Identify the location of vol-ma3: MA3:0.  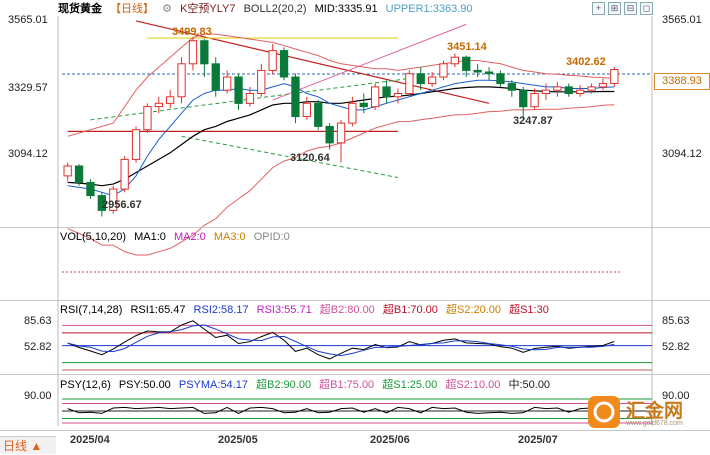
(229, 237).